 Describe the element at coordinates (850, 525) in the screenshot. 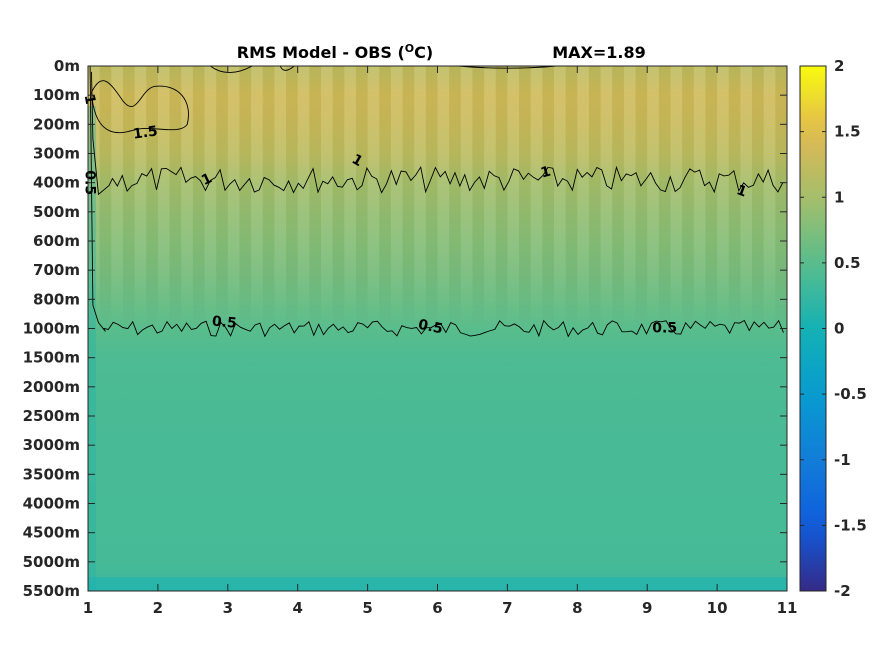

I see `colorbar-tick-label: -1.5` at that location.